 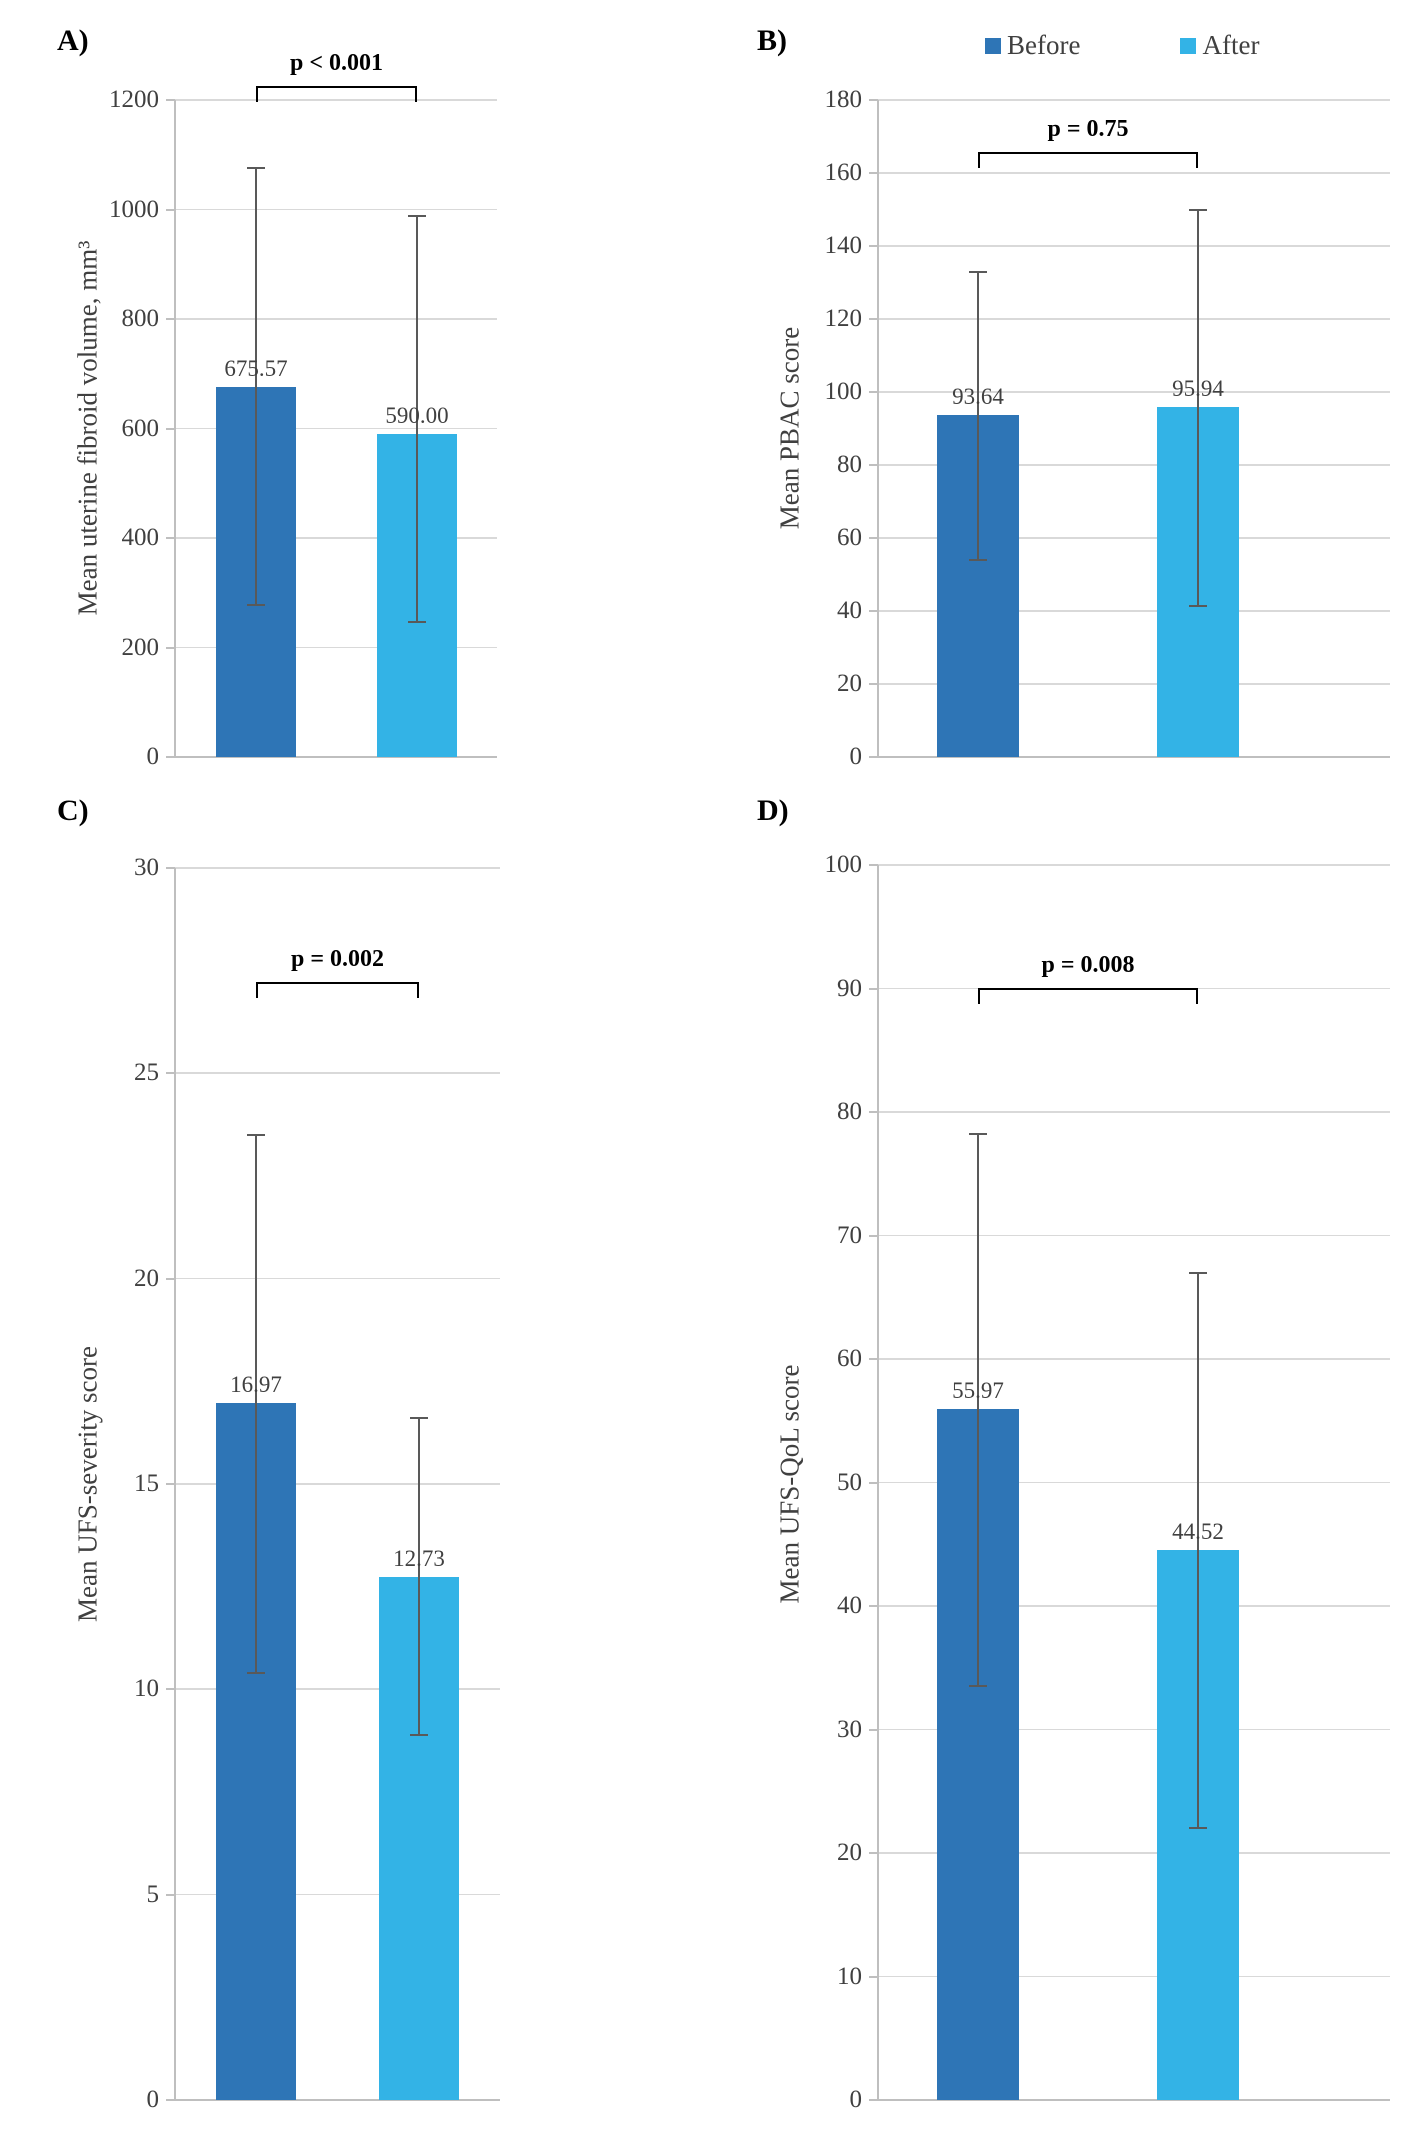 What do you see at coordinates (789, 1484) in the screenshot?
I see `y-axis-title: Mean UFS-QoL score` at bounding box center [789, 1484].